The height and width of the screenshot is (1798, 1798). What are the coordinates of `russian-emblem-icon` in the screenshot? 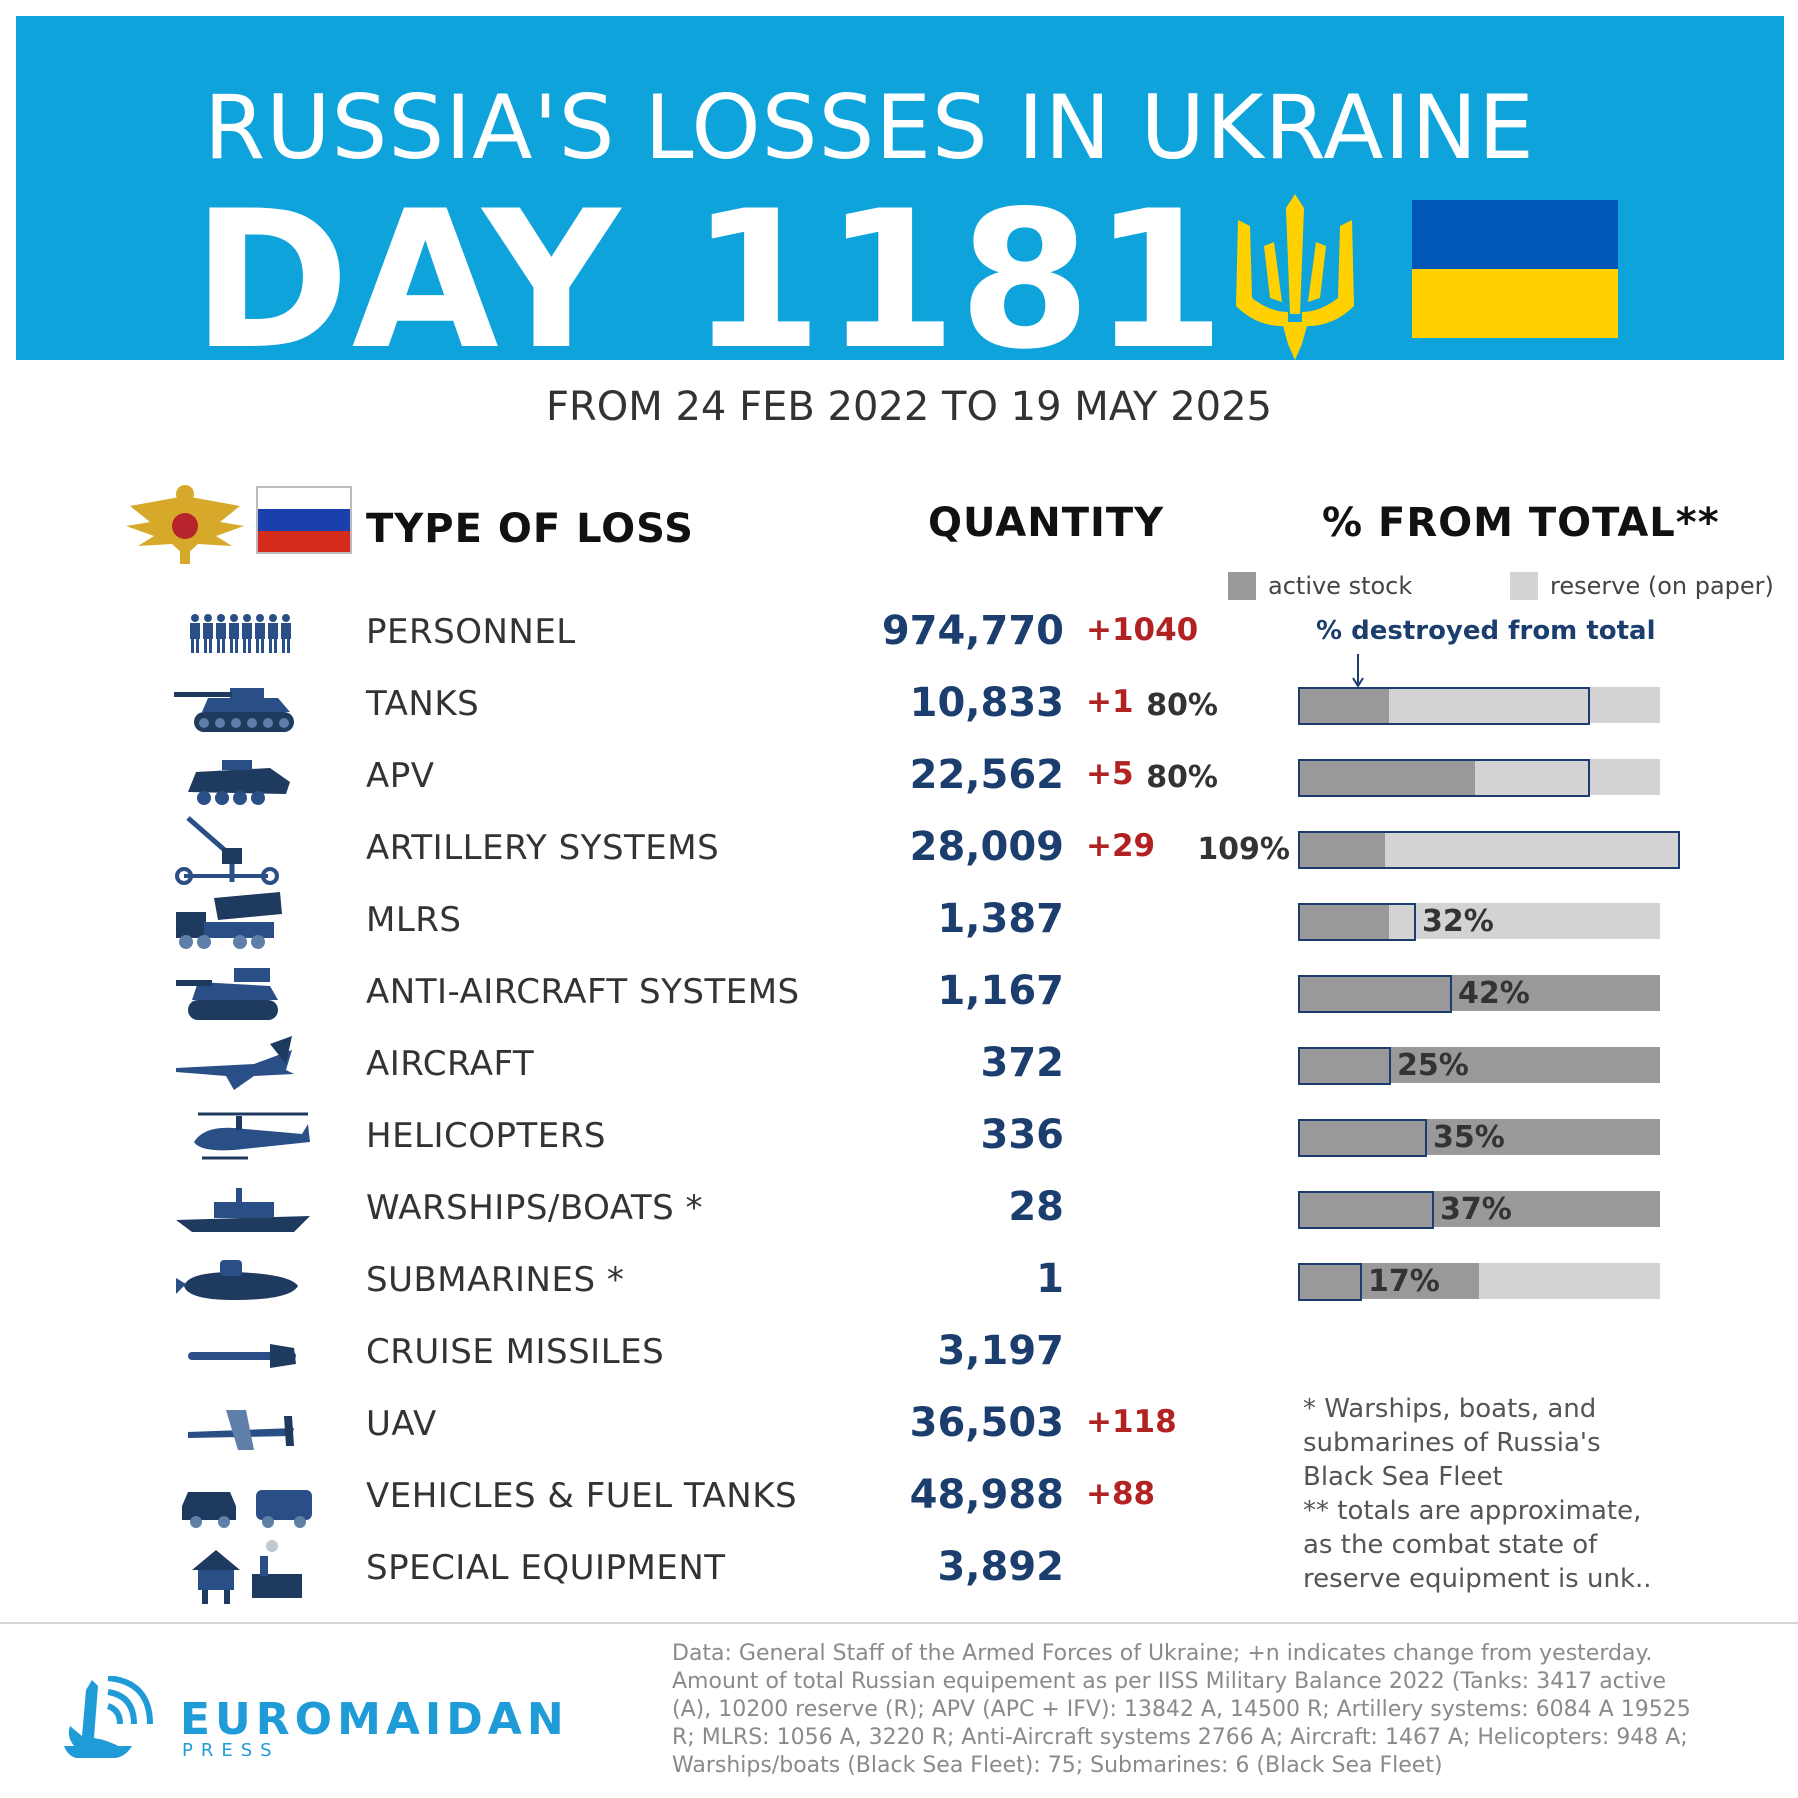 It's located at (185, 524).